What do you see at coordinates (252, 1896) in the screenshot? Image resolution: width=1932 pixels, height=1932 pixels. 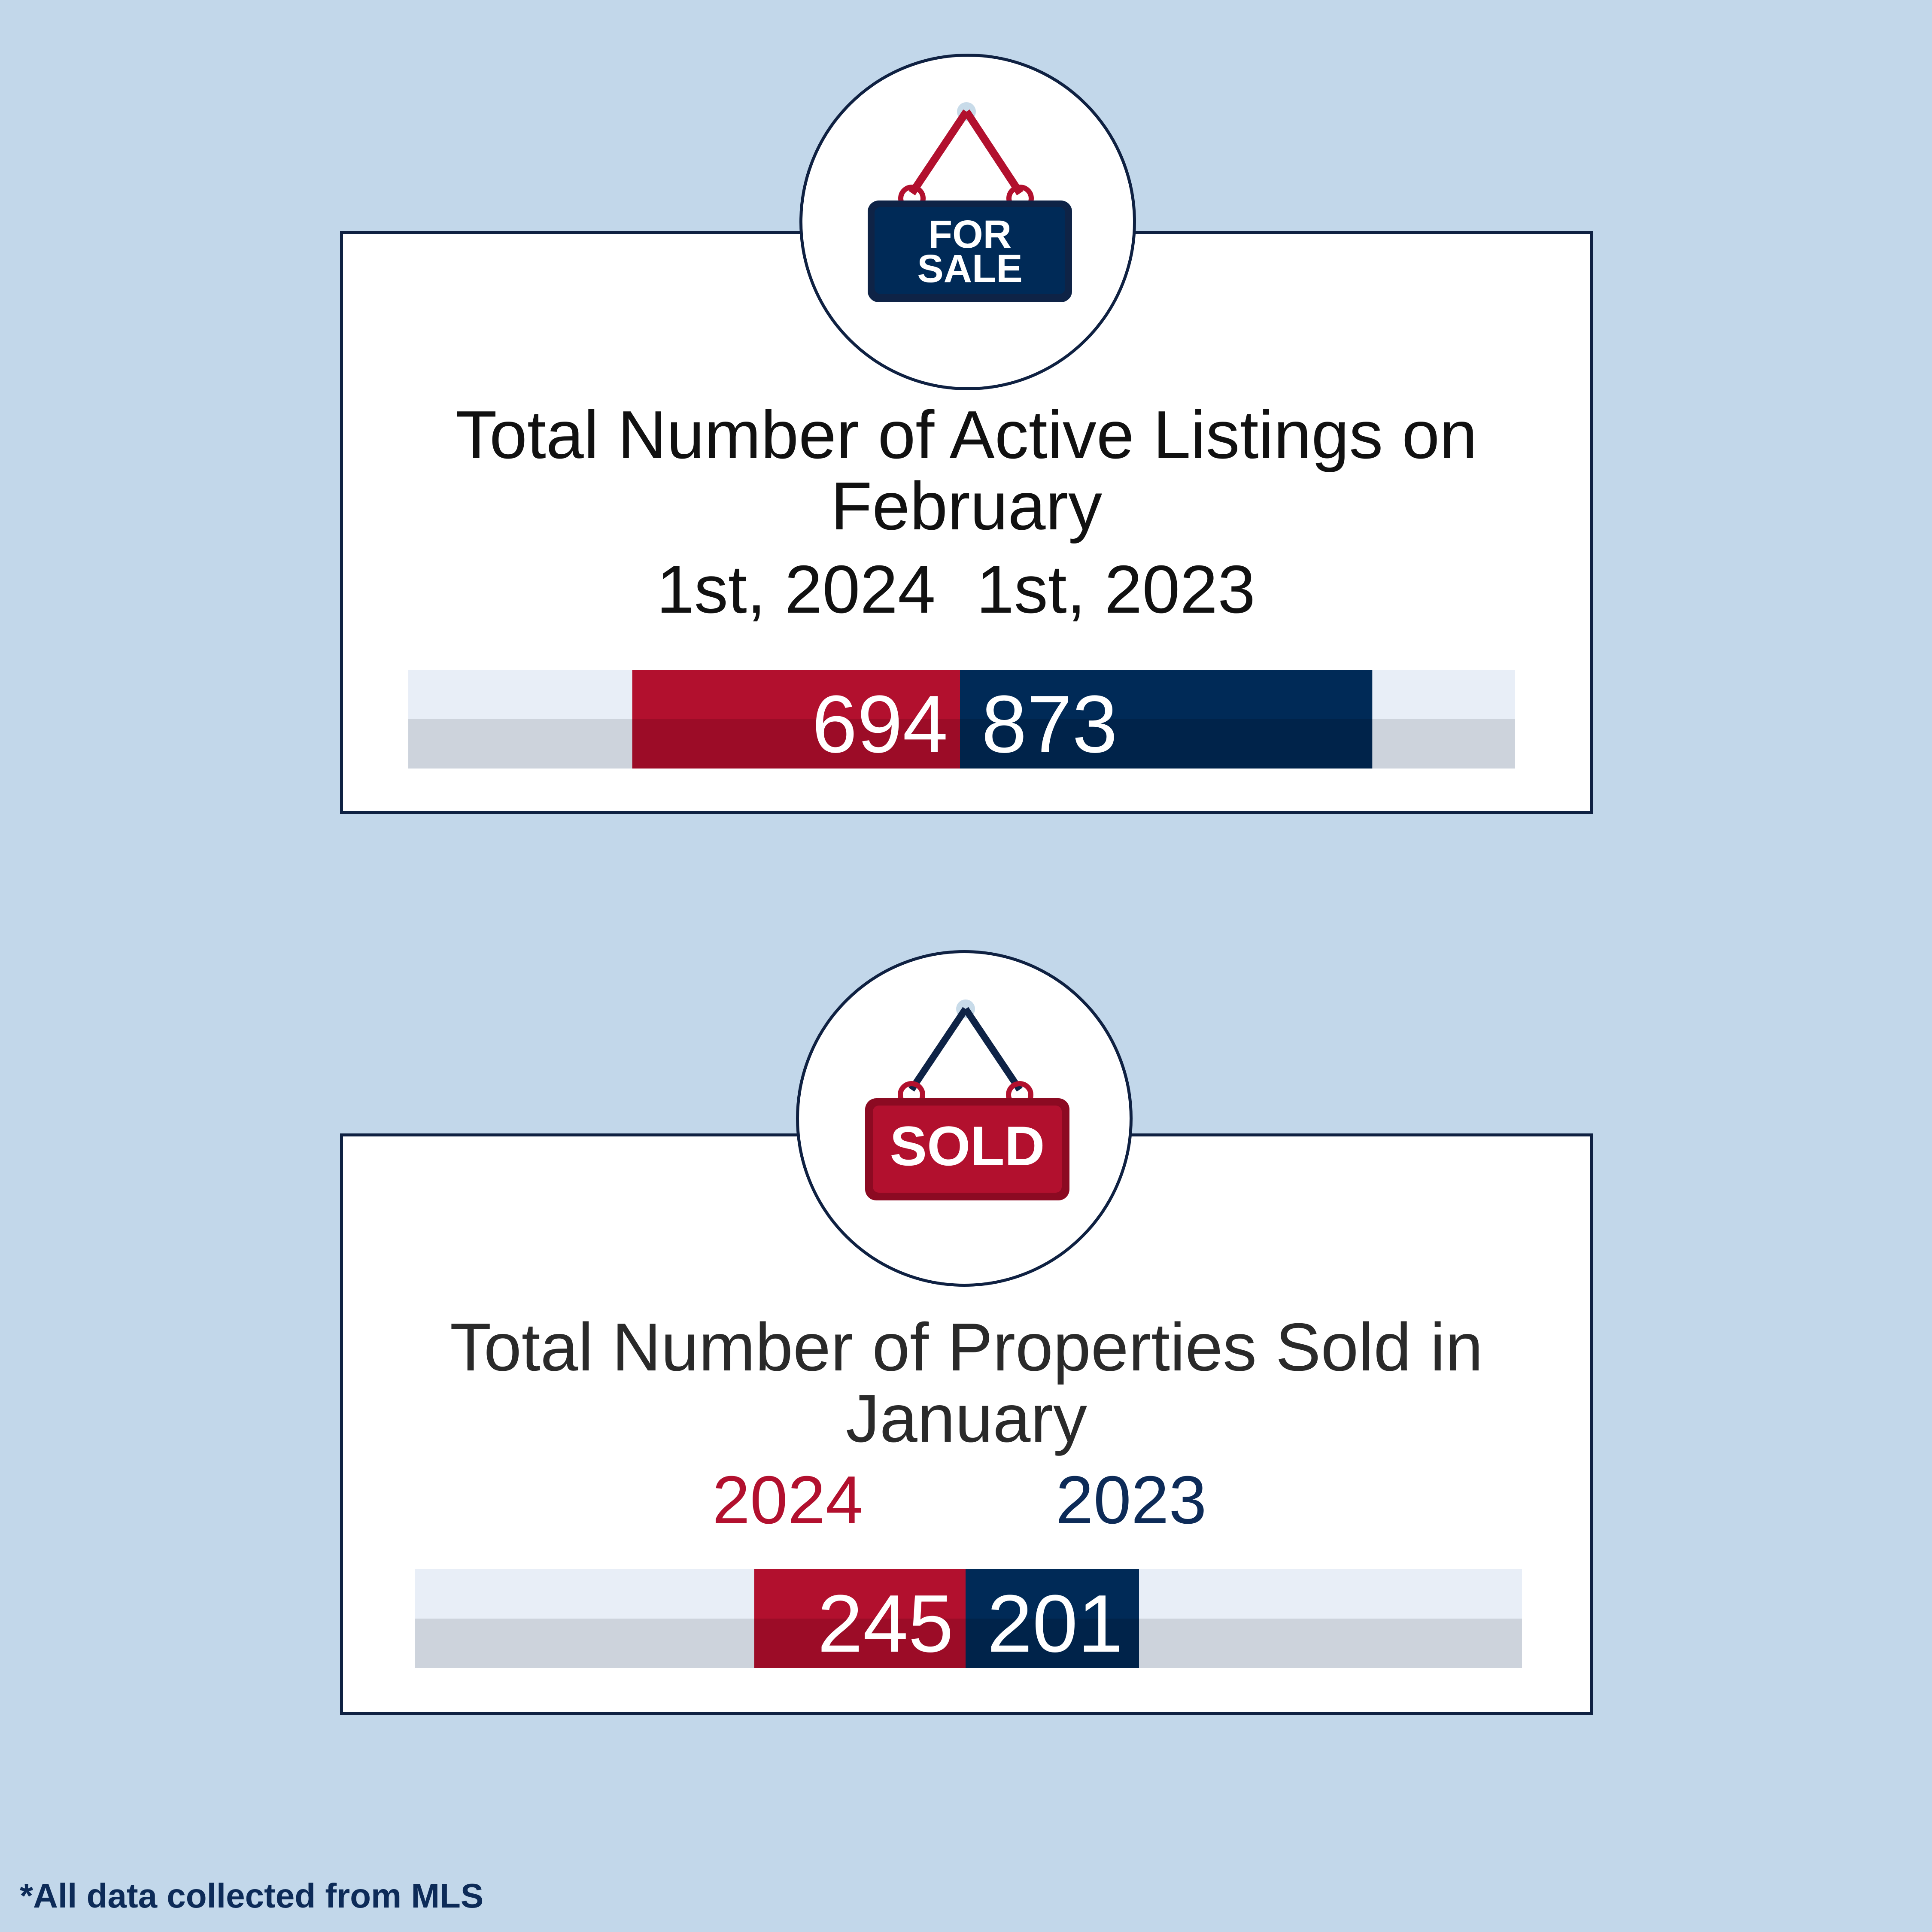 I see `data-source-footnote: *All data collected from MLS` at bounding box center [252, 1896].